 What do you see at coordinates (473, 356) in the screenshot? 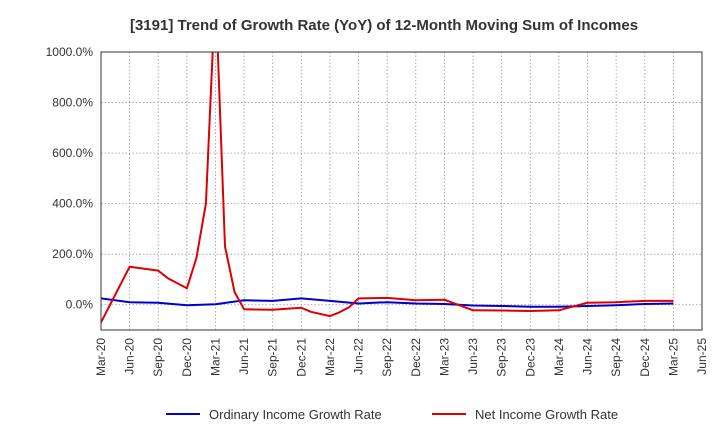
I see `x-tick-label: Jun-23` at bounding box center [473, 356].